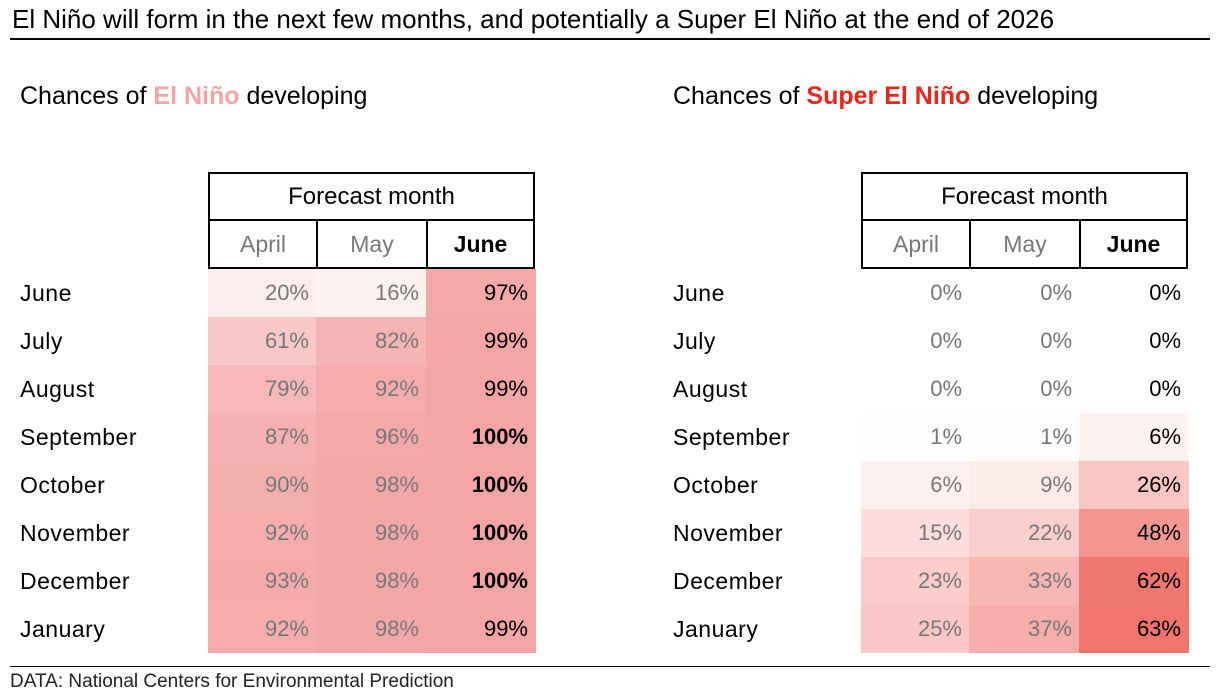 The width and height of the screenshot is (1229, 700). I want to click on elnino-cell-november-april: 92%, so click(262, 533).